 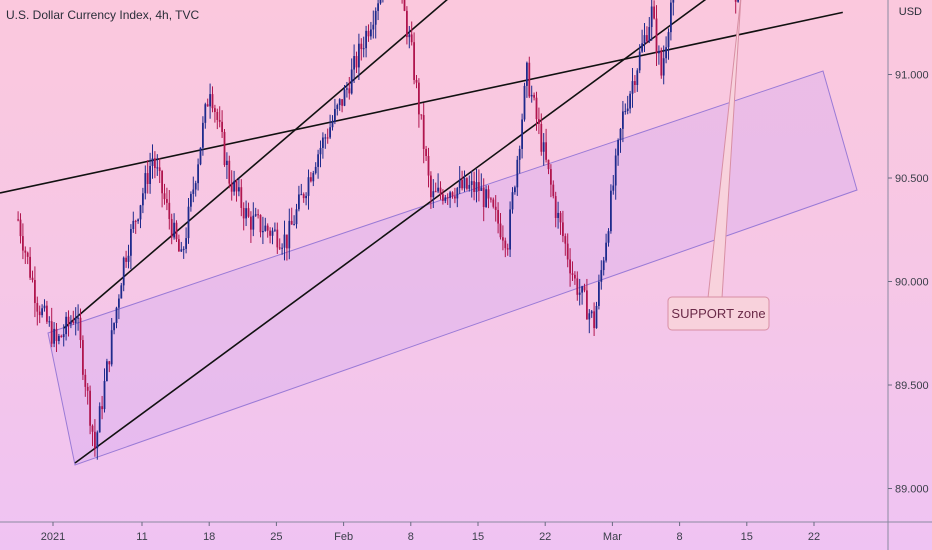 I want to click on y-tick-label: 91.000, so click(x=912, y=76).